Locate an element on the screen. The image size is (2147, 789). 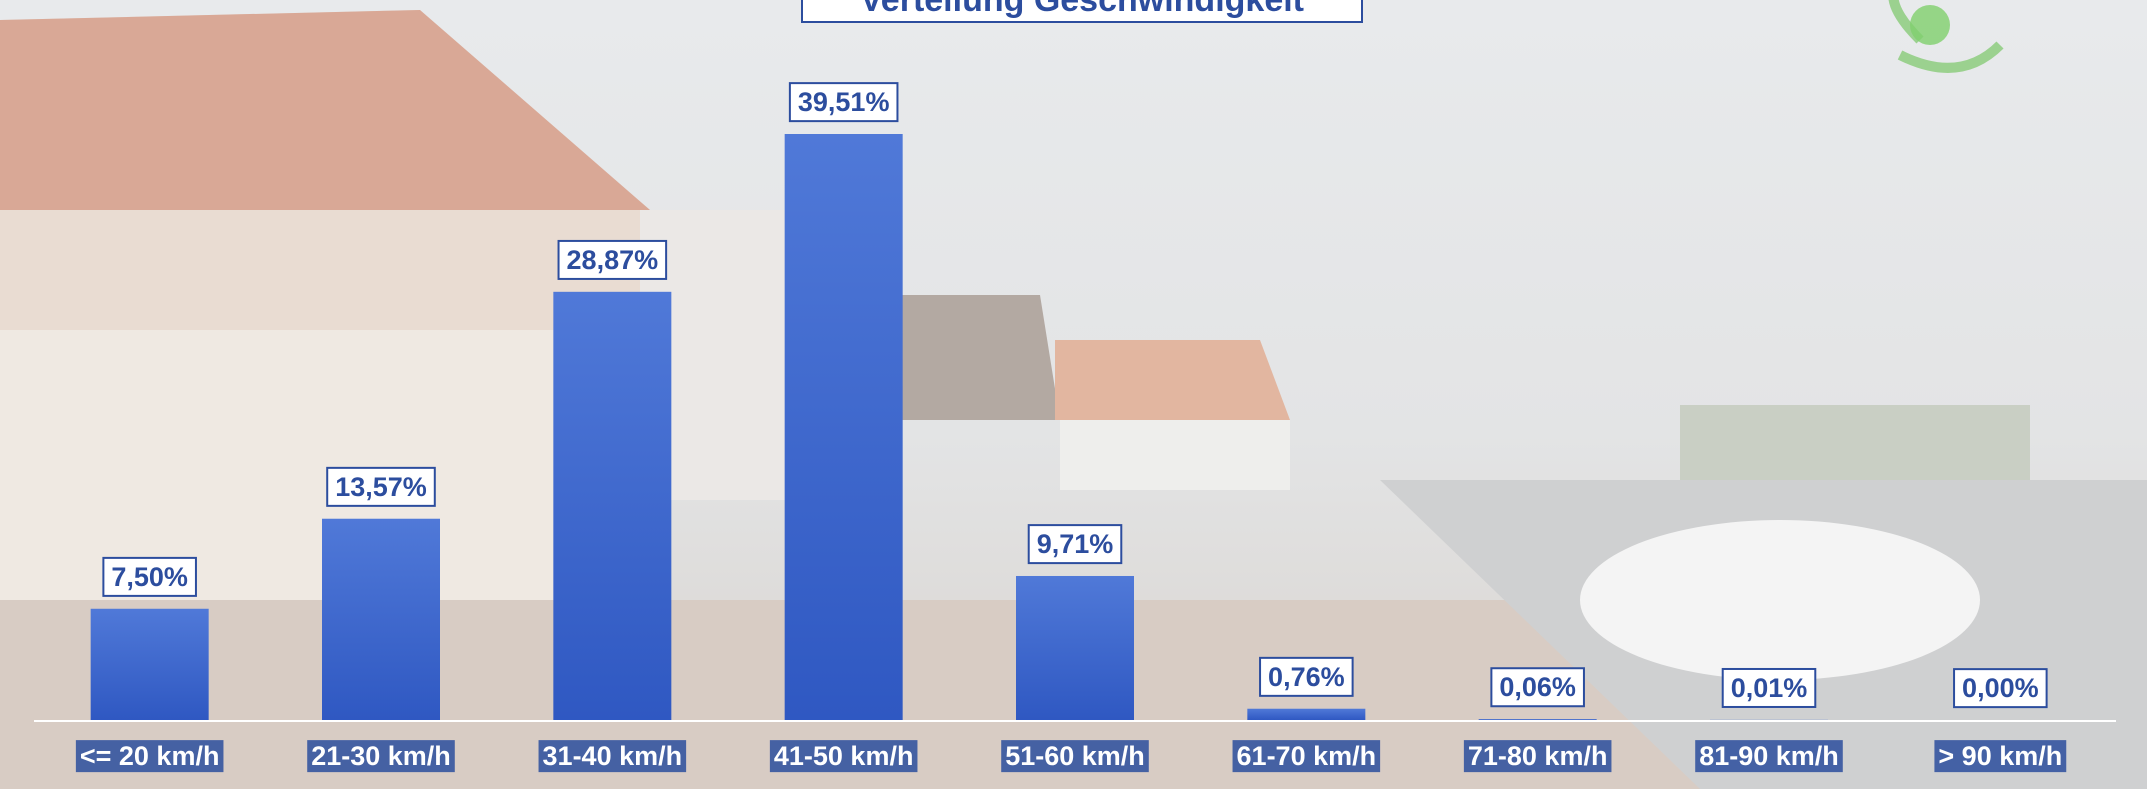
value-label: 0,01% is located at coordinates (1769, 688).